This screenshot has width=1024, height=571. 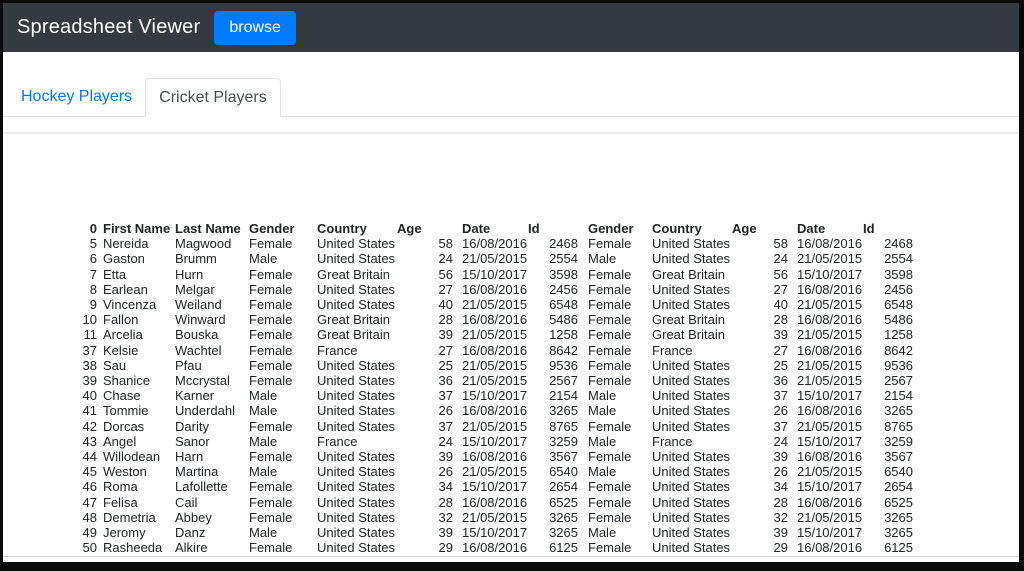 What do you see at coordinates (811, 228) in the screenshot?
I see `column-header: Date` at bounding box center [811, 228].